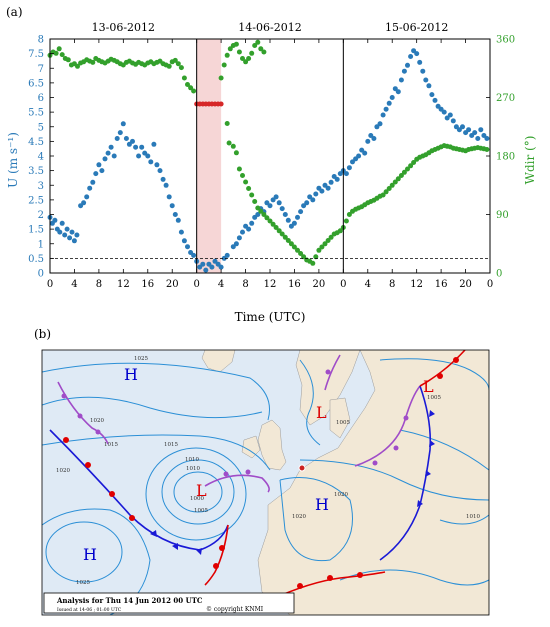 The height and width of the screenshot is (627, 550). Describe the element at coordinates (321, 412) in the screenshot. I see `low-pressure-label: L` at that location.